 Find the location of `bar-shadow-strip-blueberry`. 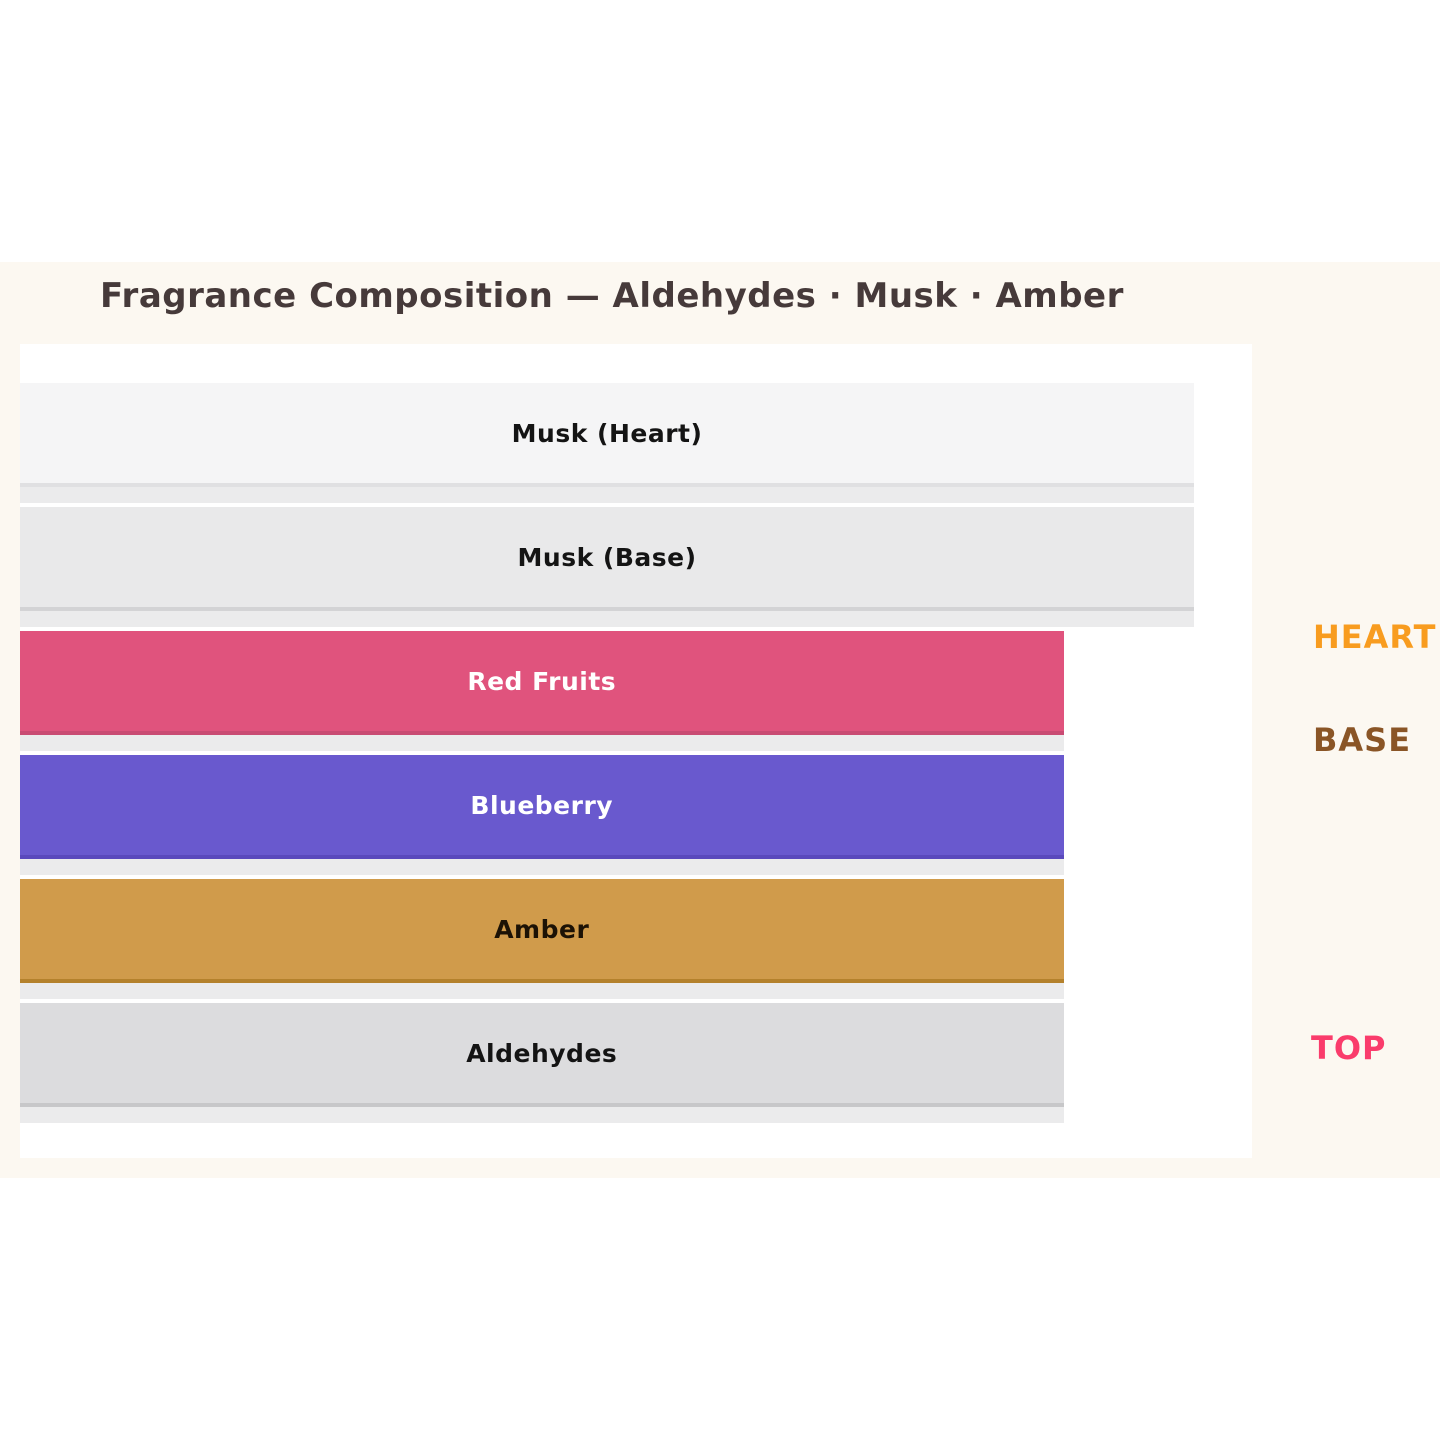

bar-shadow-strip-blueberry is located at coordinates (542, 867).